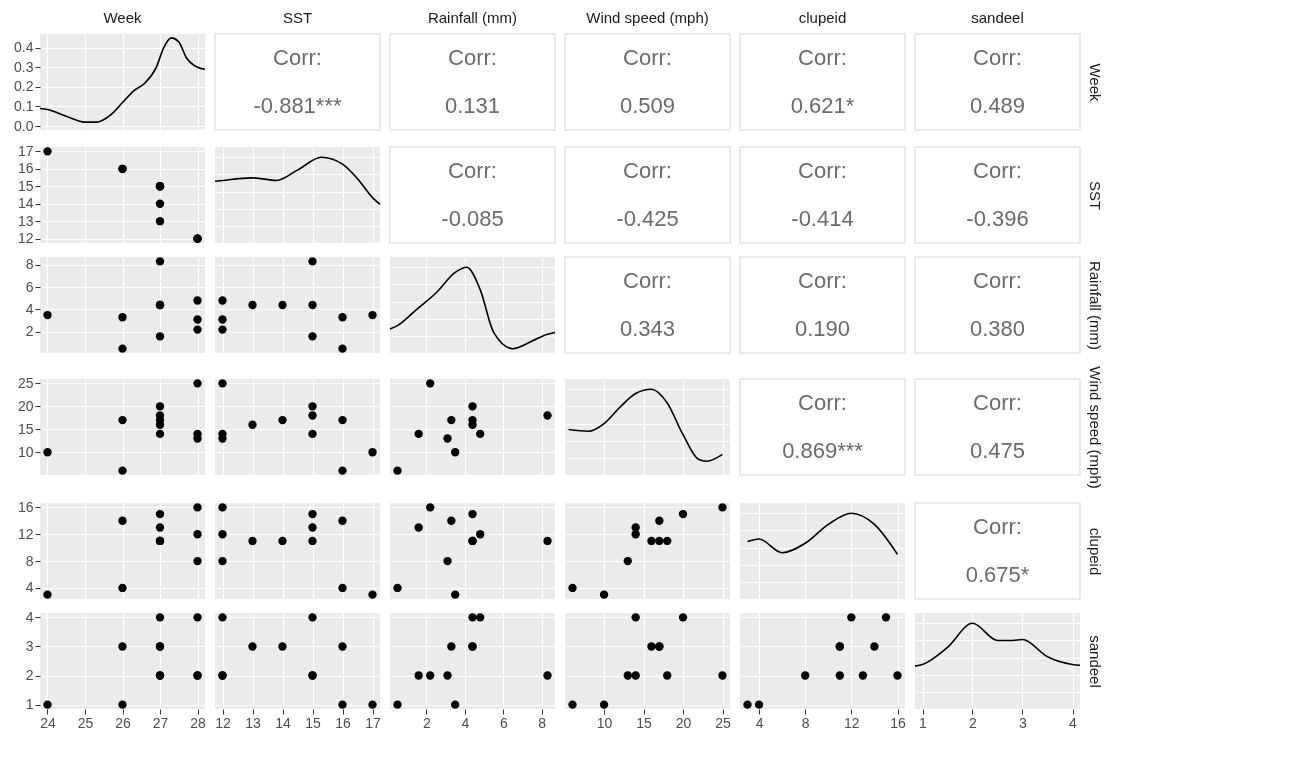  Describe the element at coordinates (48, 722) in the screenshot. I see `x-tick-label: 24` at that location.